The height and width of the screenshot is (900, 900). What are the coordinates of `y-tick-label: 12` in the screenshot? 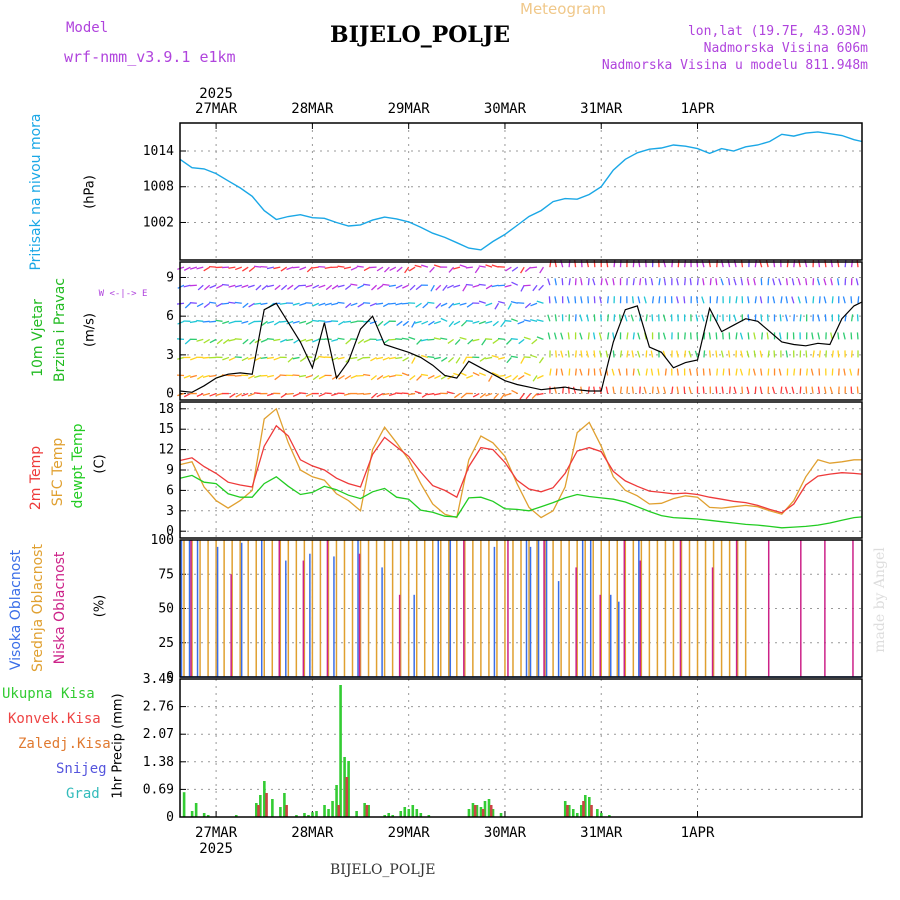 It's located at (166, 450).